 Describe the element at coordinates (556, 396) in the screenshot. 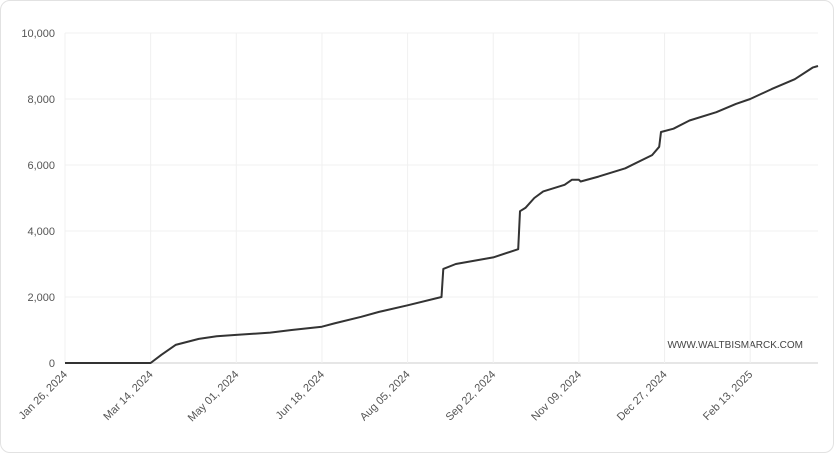

I see `x-tick-label: Nov 09, 2024` at that location.